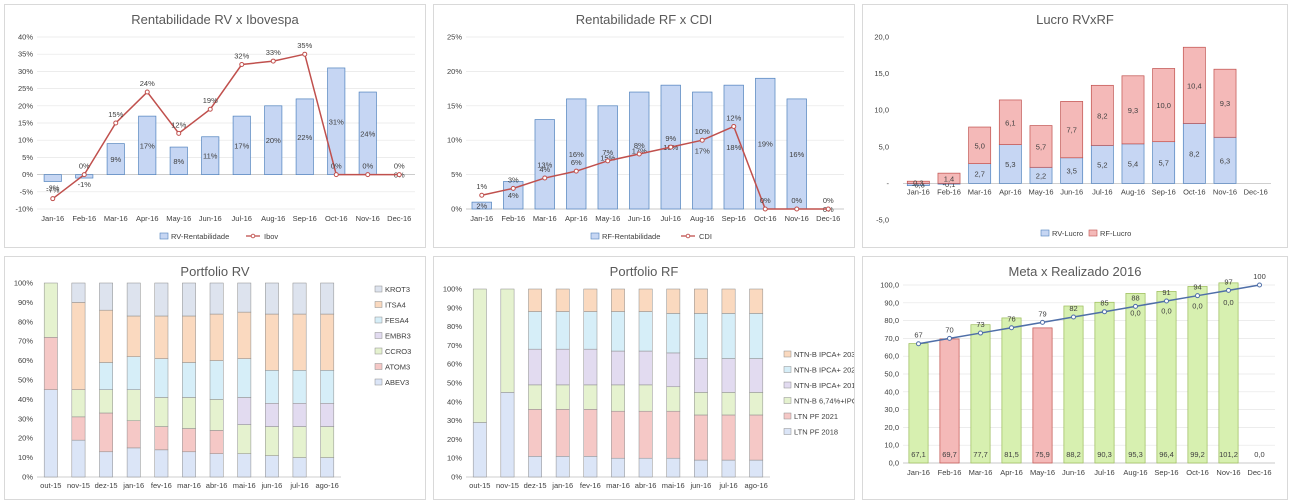  What do you see at coordinates (1073, 454) in the screenshot?
I see `bar-data-label: 88,2` at bounding box center [1073, 454].